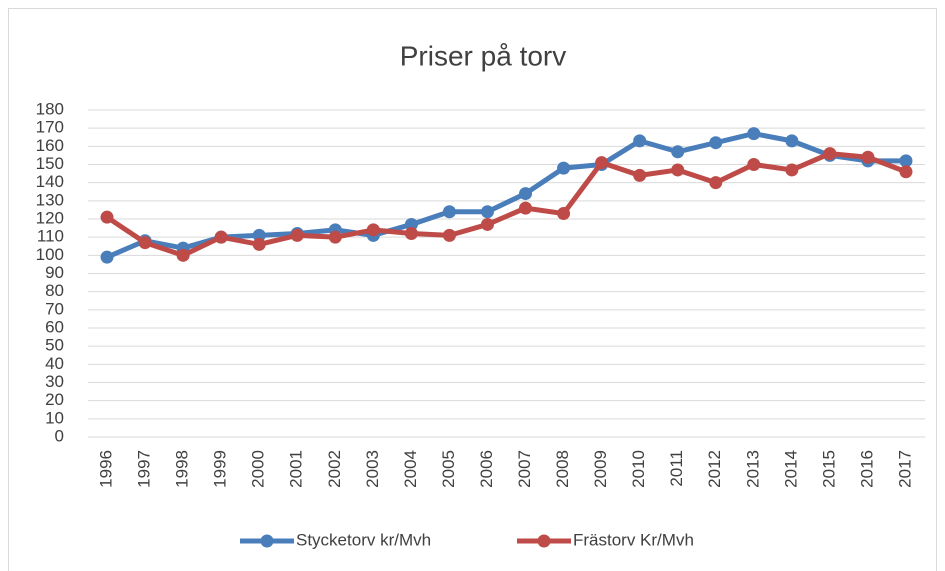 The height and width of the screenshot is (571, 945). Describe the element at coordinates (54, 290) in the screenshot. I see `y-tick-label: 80` at that location.